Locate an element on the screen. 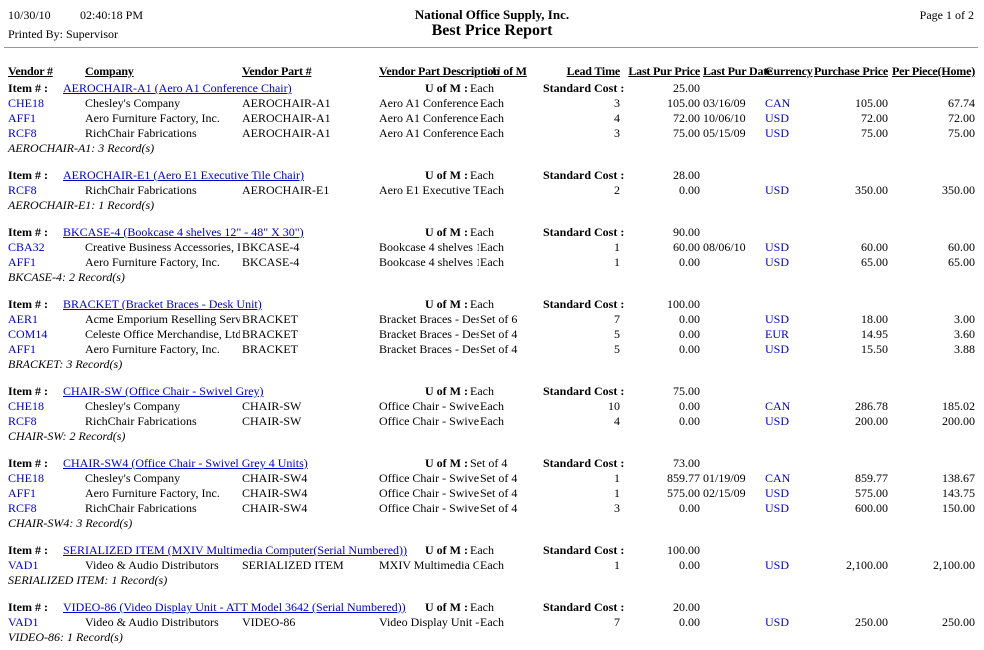  uom-cell: Each is located at coordinates (492, 406).